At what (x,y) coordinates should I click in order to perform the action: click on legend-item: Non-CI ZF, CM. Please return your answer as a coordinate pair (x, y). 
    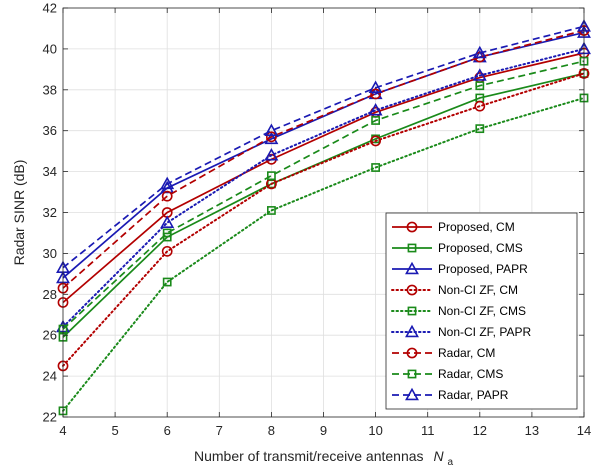
    Looking at the image, I should click on (454, 290).